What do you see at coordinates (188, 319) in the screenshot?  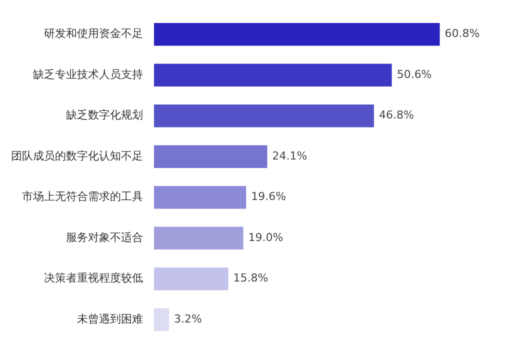 I see `data-label: 3.2%` at bounding box center [188, 319].